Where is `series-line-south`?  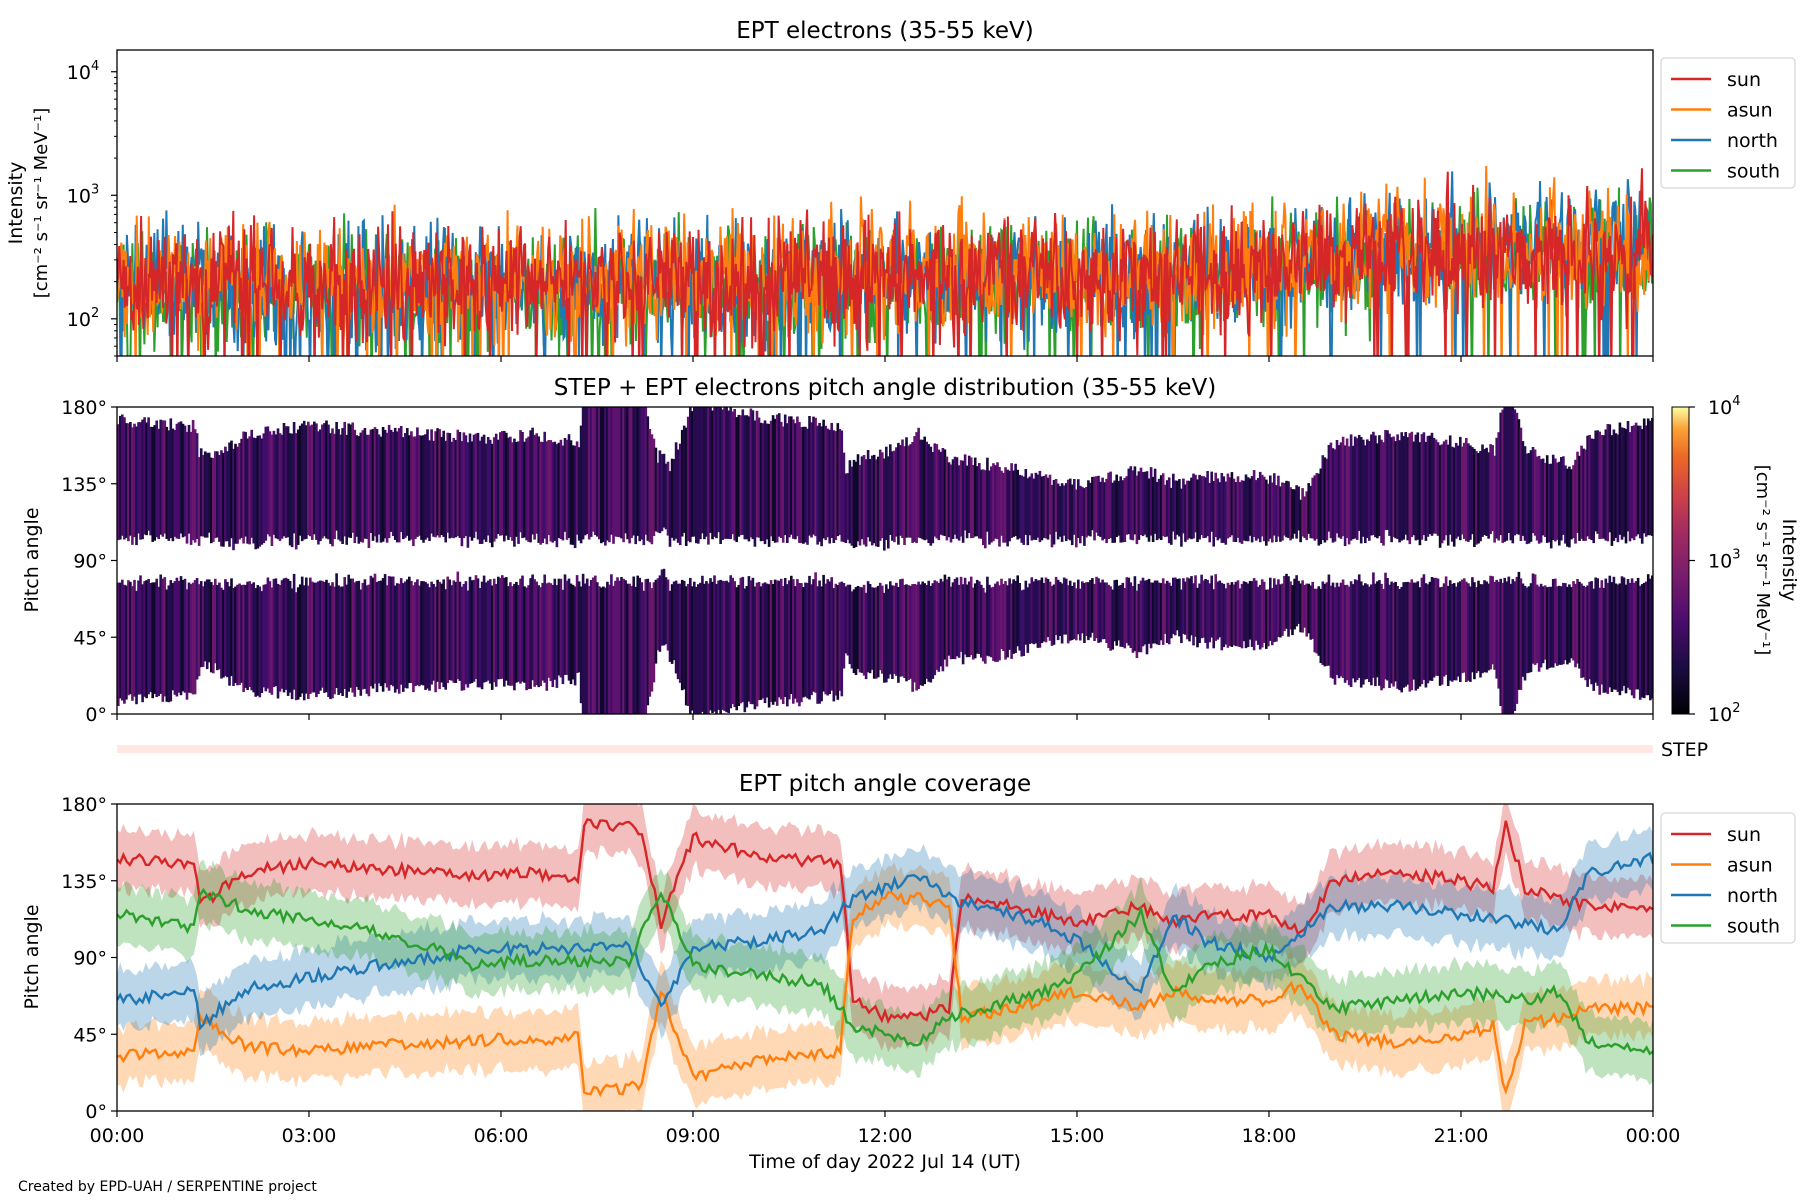 series-line-south is located at coordinates (885, 971).